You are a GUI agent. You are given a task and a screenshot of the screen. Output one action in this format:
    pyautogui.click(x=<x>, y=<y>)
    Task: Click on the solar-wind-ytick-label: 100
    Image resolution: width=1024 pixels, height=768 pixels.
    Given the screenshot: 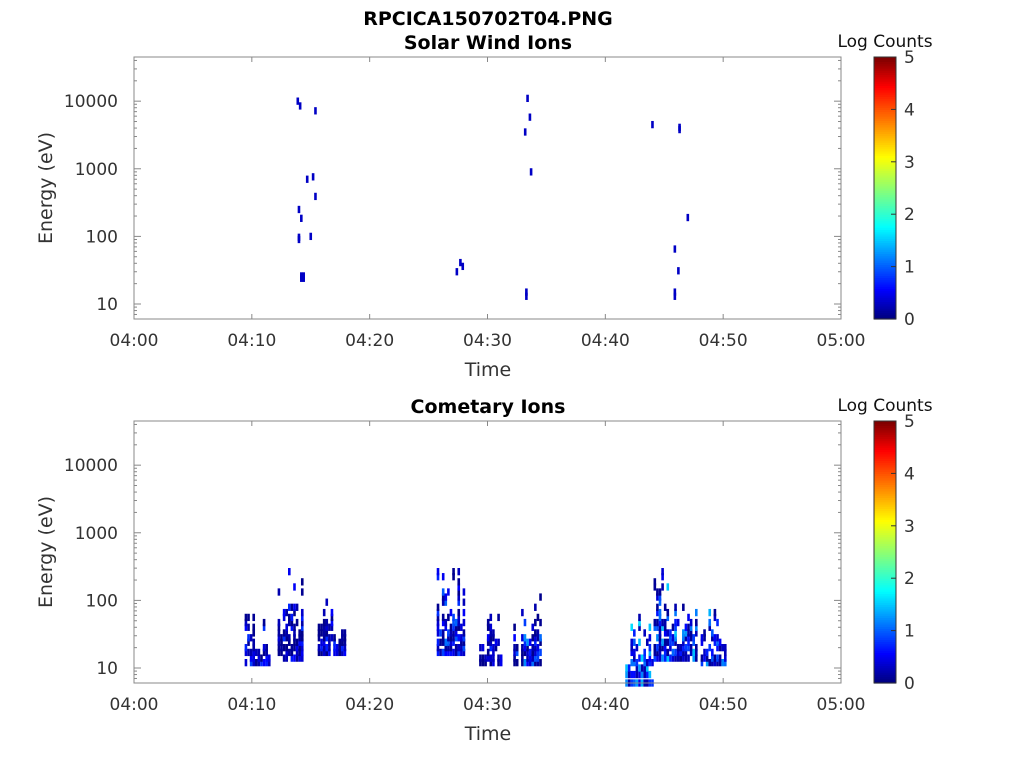 What is the action you would take?
    pyautogui.click(x=102, y=237)
    